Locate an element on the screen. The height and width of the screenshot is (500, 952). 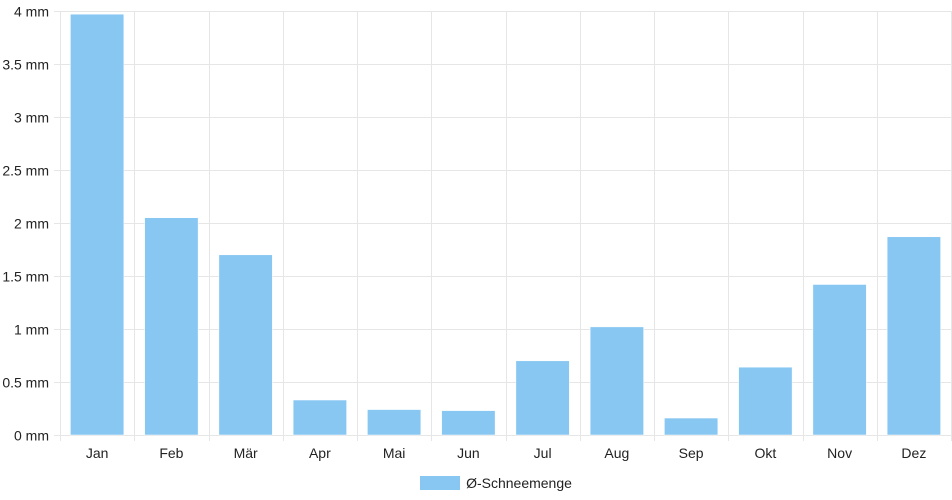
y-tick-label: 2 mm is located at coordinates (31, 224).